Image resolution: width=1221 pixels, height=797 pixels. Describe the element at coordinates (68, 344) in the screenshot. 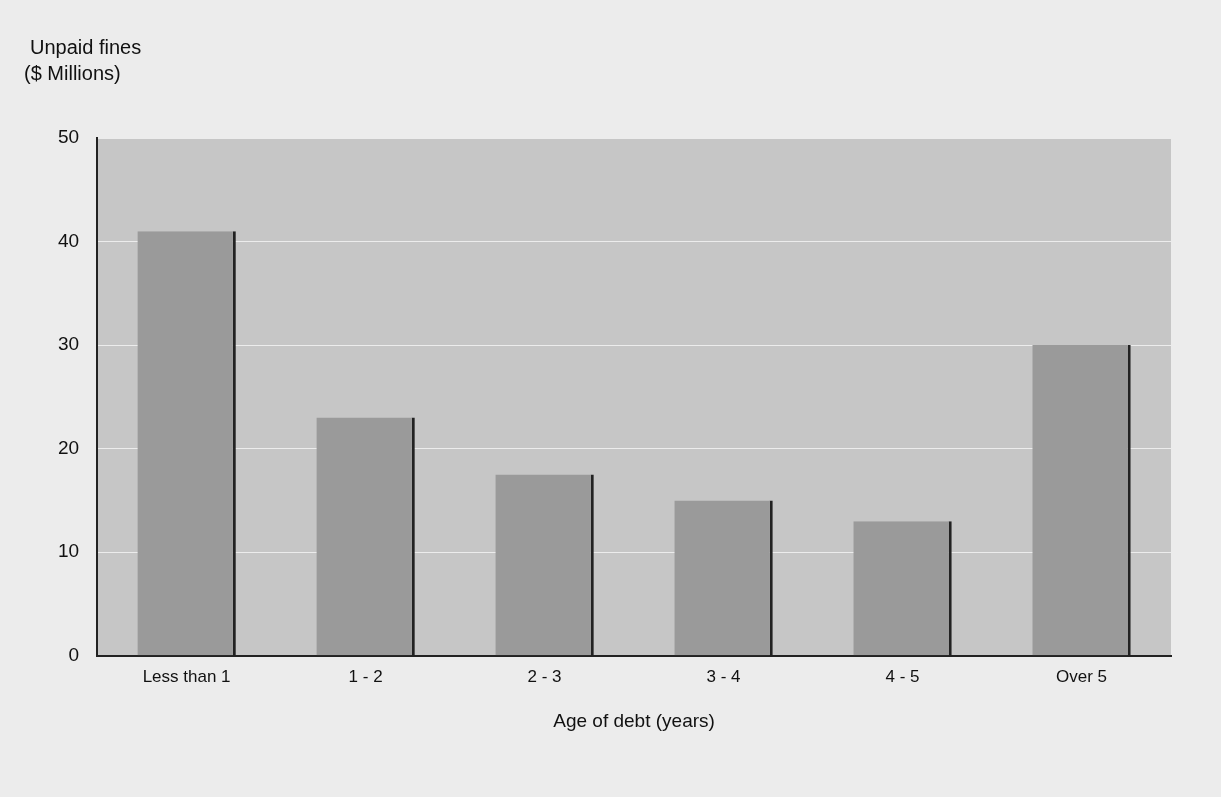

I see `y-tick-label: 30` at that location.